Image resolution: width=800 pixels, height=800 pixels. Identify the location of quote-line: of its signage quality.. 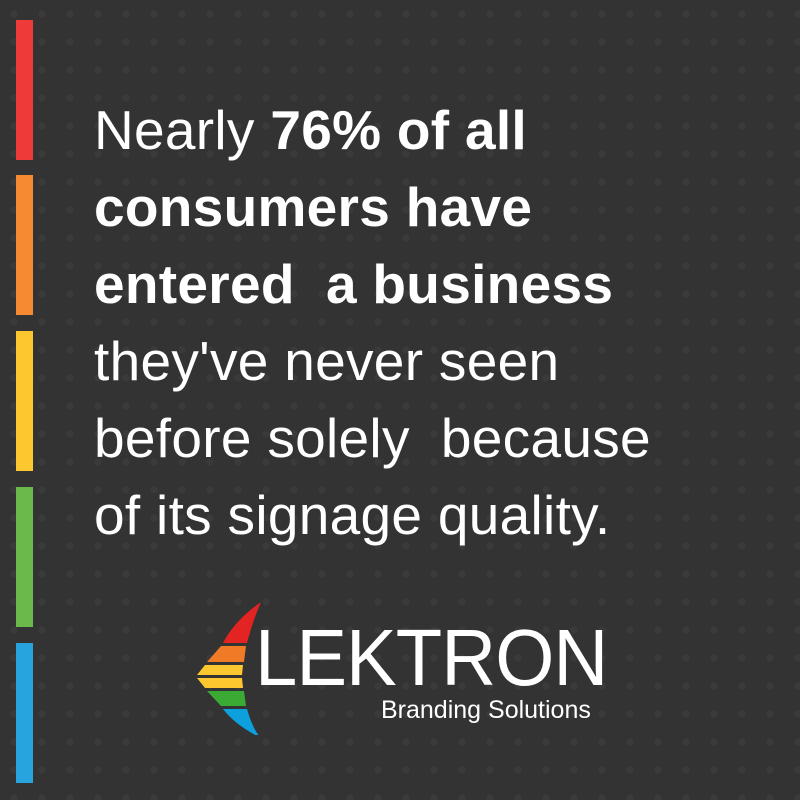
(372, 515).